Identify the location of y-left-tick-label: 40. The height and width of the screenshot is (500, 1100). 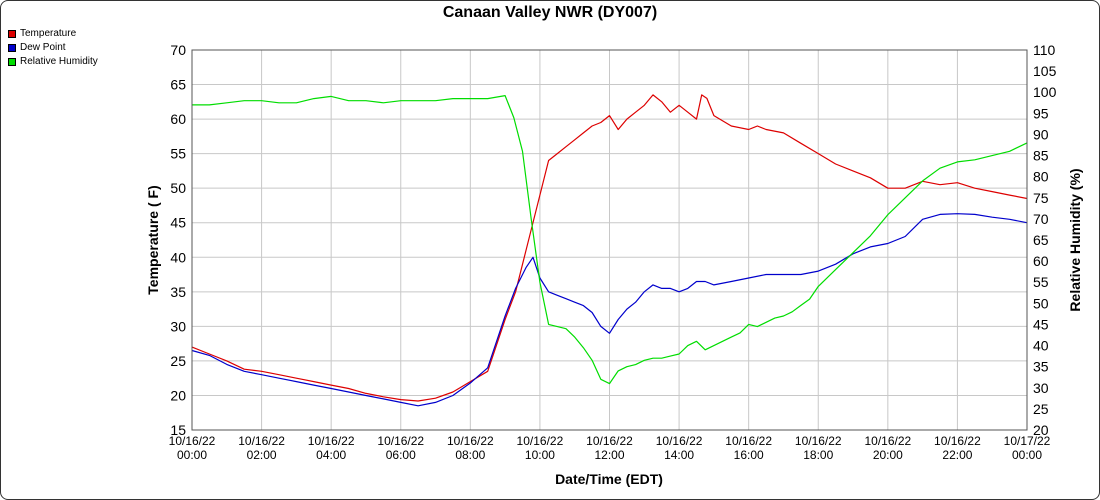
(178, 257).